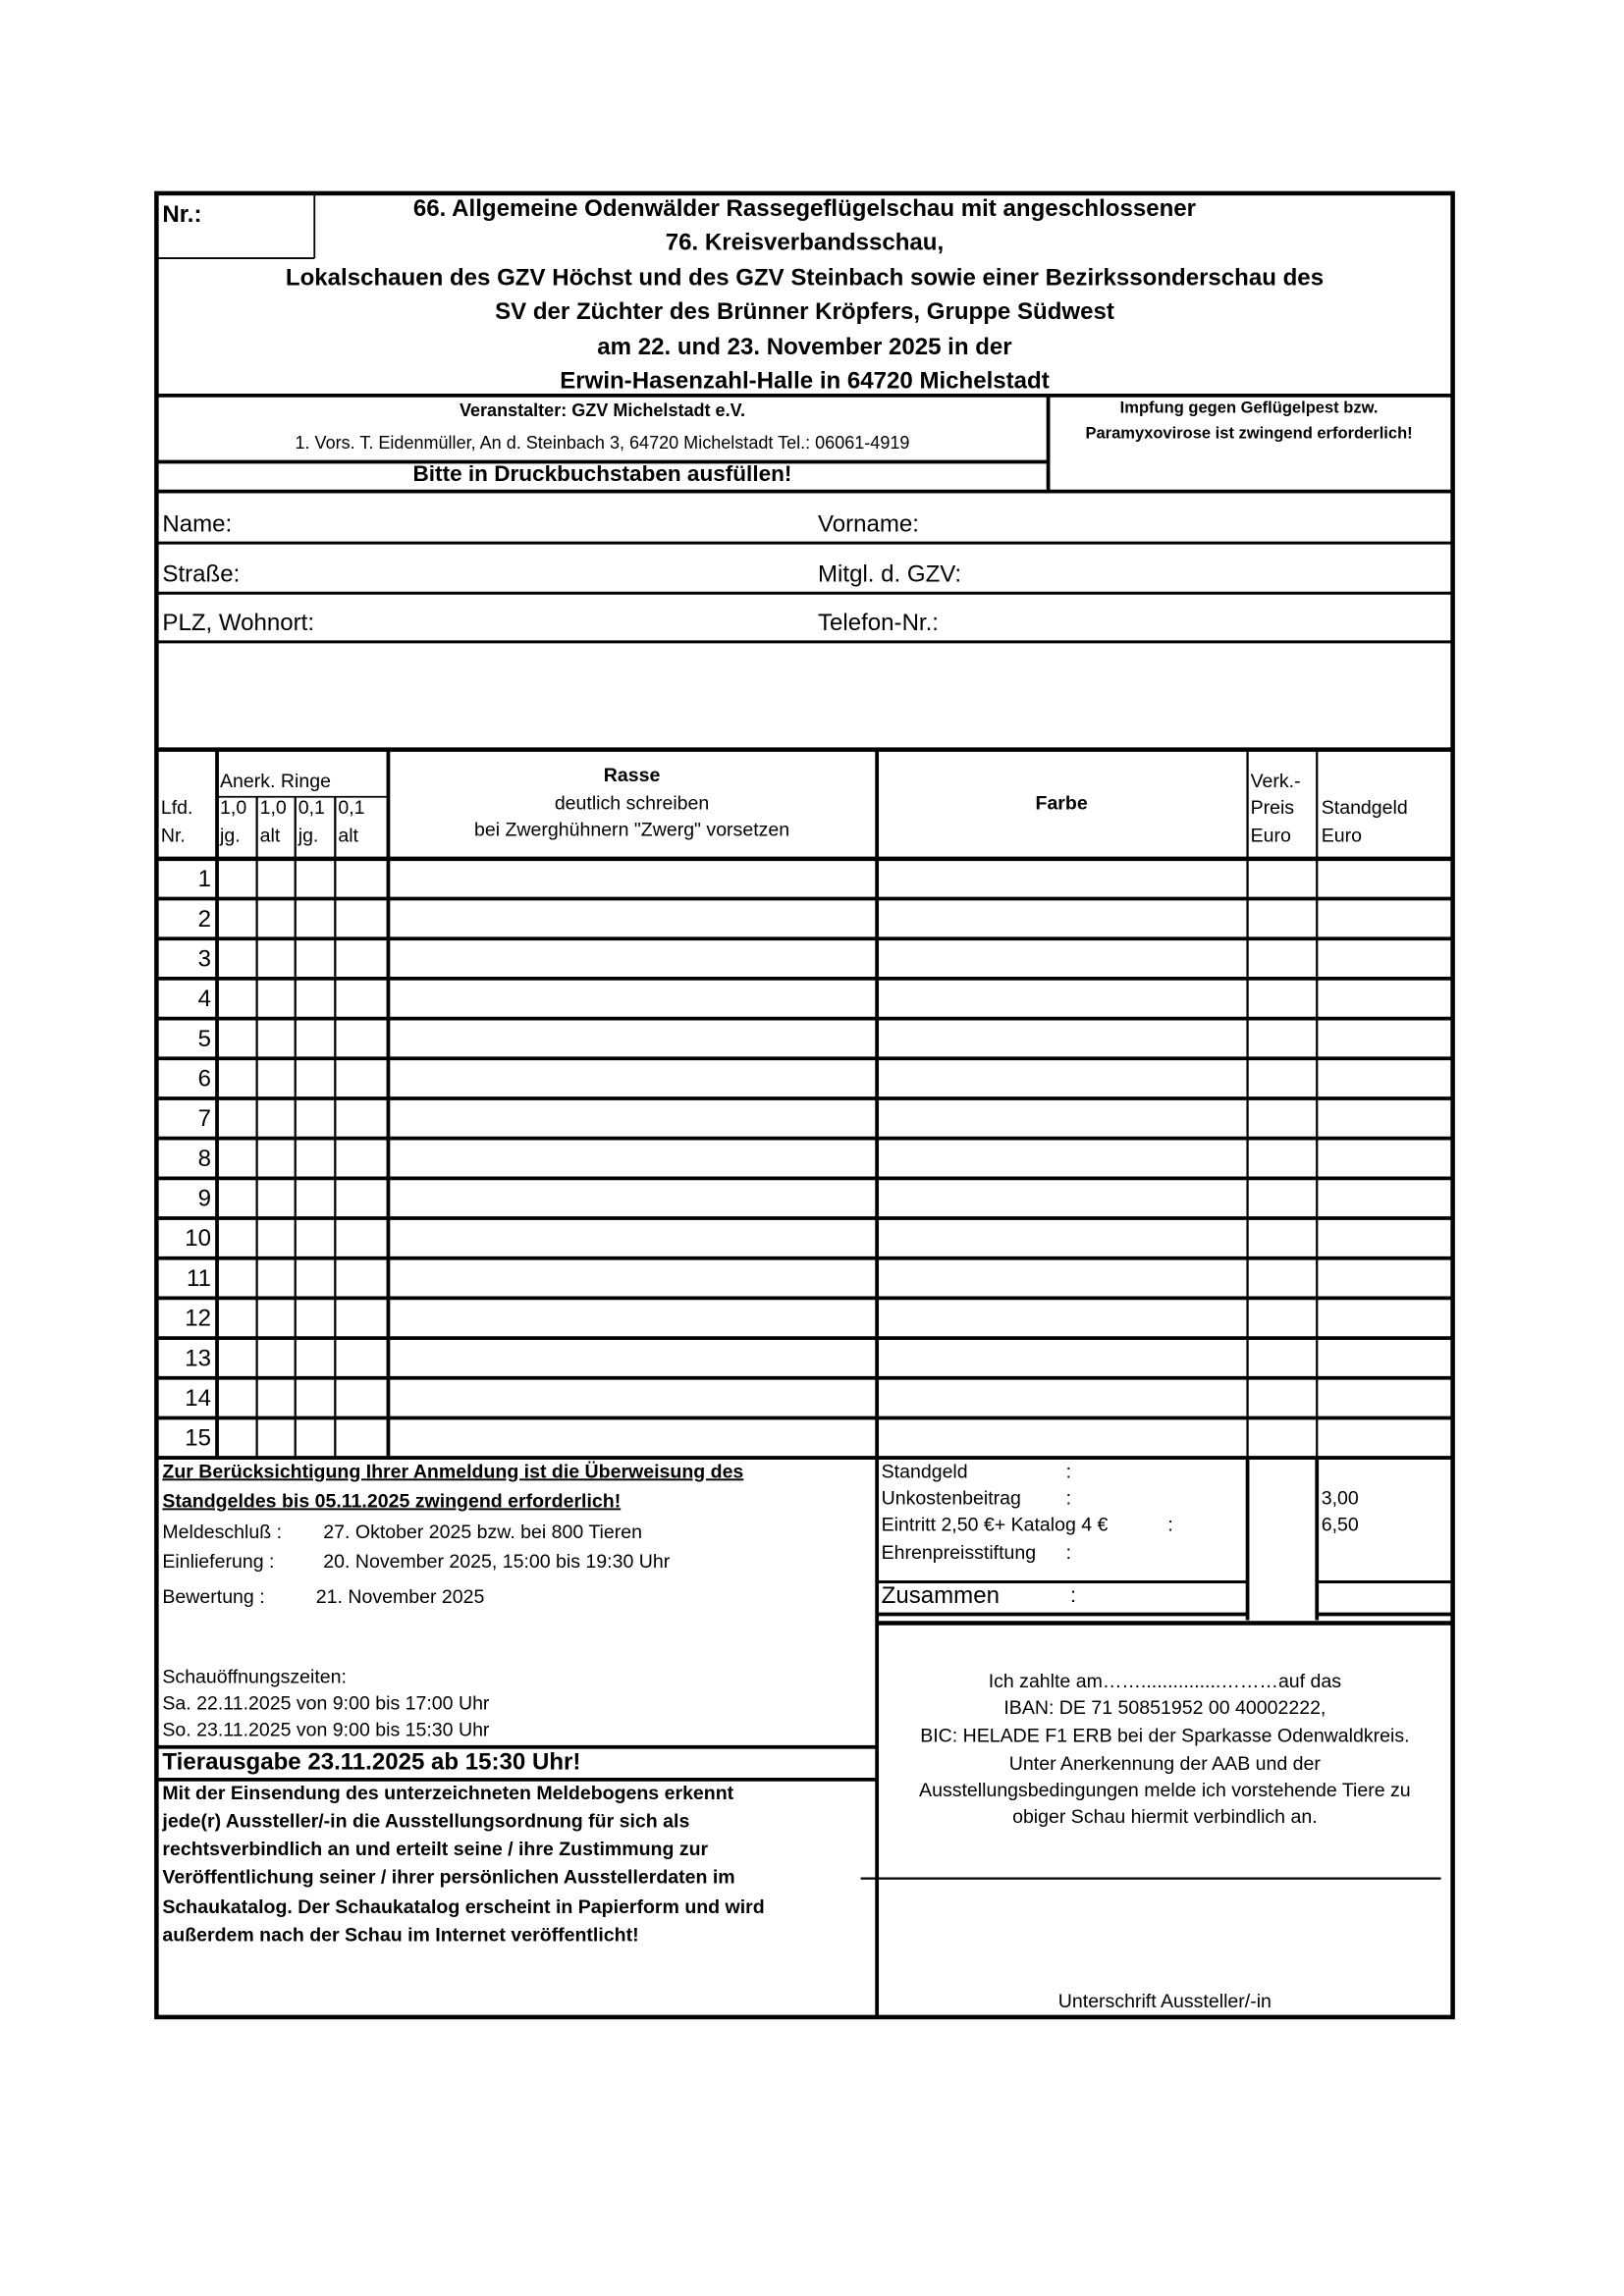 The height and width of the screenshot is (2296, 1624). Describe the element at coordinates (632, 803) in the screenshot. I see `column-header: deutlich schreiben` at that location.